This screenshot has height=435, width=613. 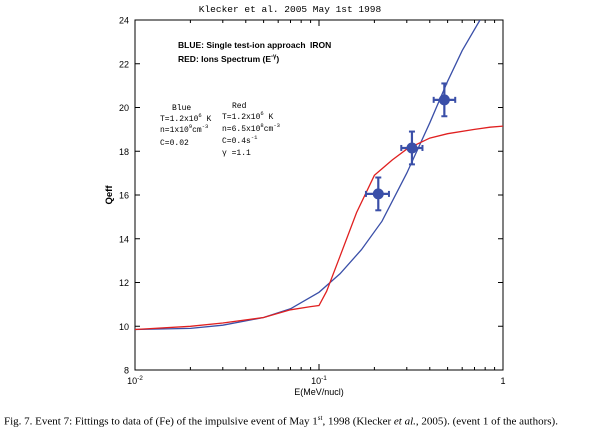 What do you see at coordinates (124, 152) in the screenshot?
I see `y-tick-label: 18` at bounding box center [124, 152].